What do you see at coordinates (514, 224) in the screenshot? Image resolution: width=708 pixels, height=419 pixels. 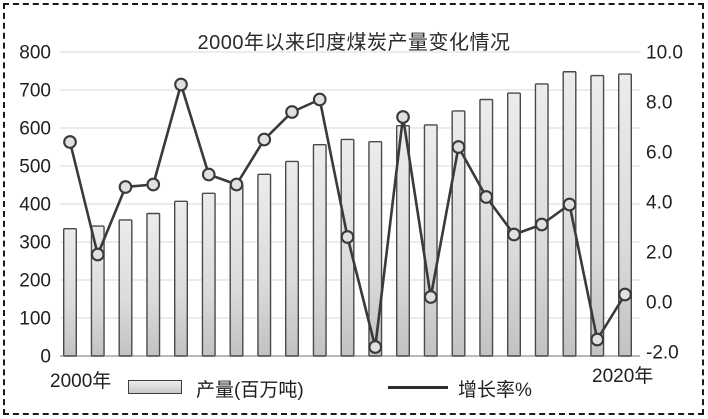 I see `bar-2016` at bounding box center [514, 224].